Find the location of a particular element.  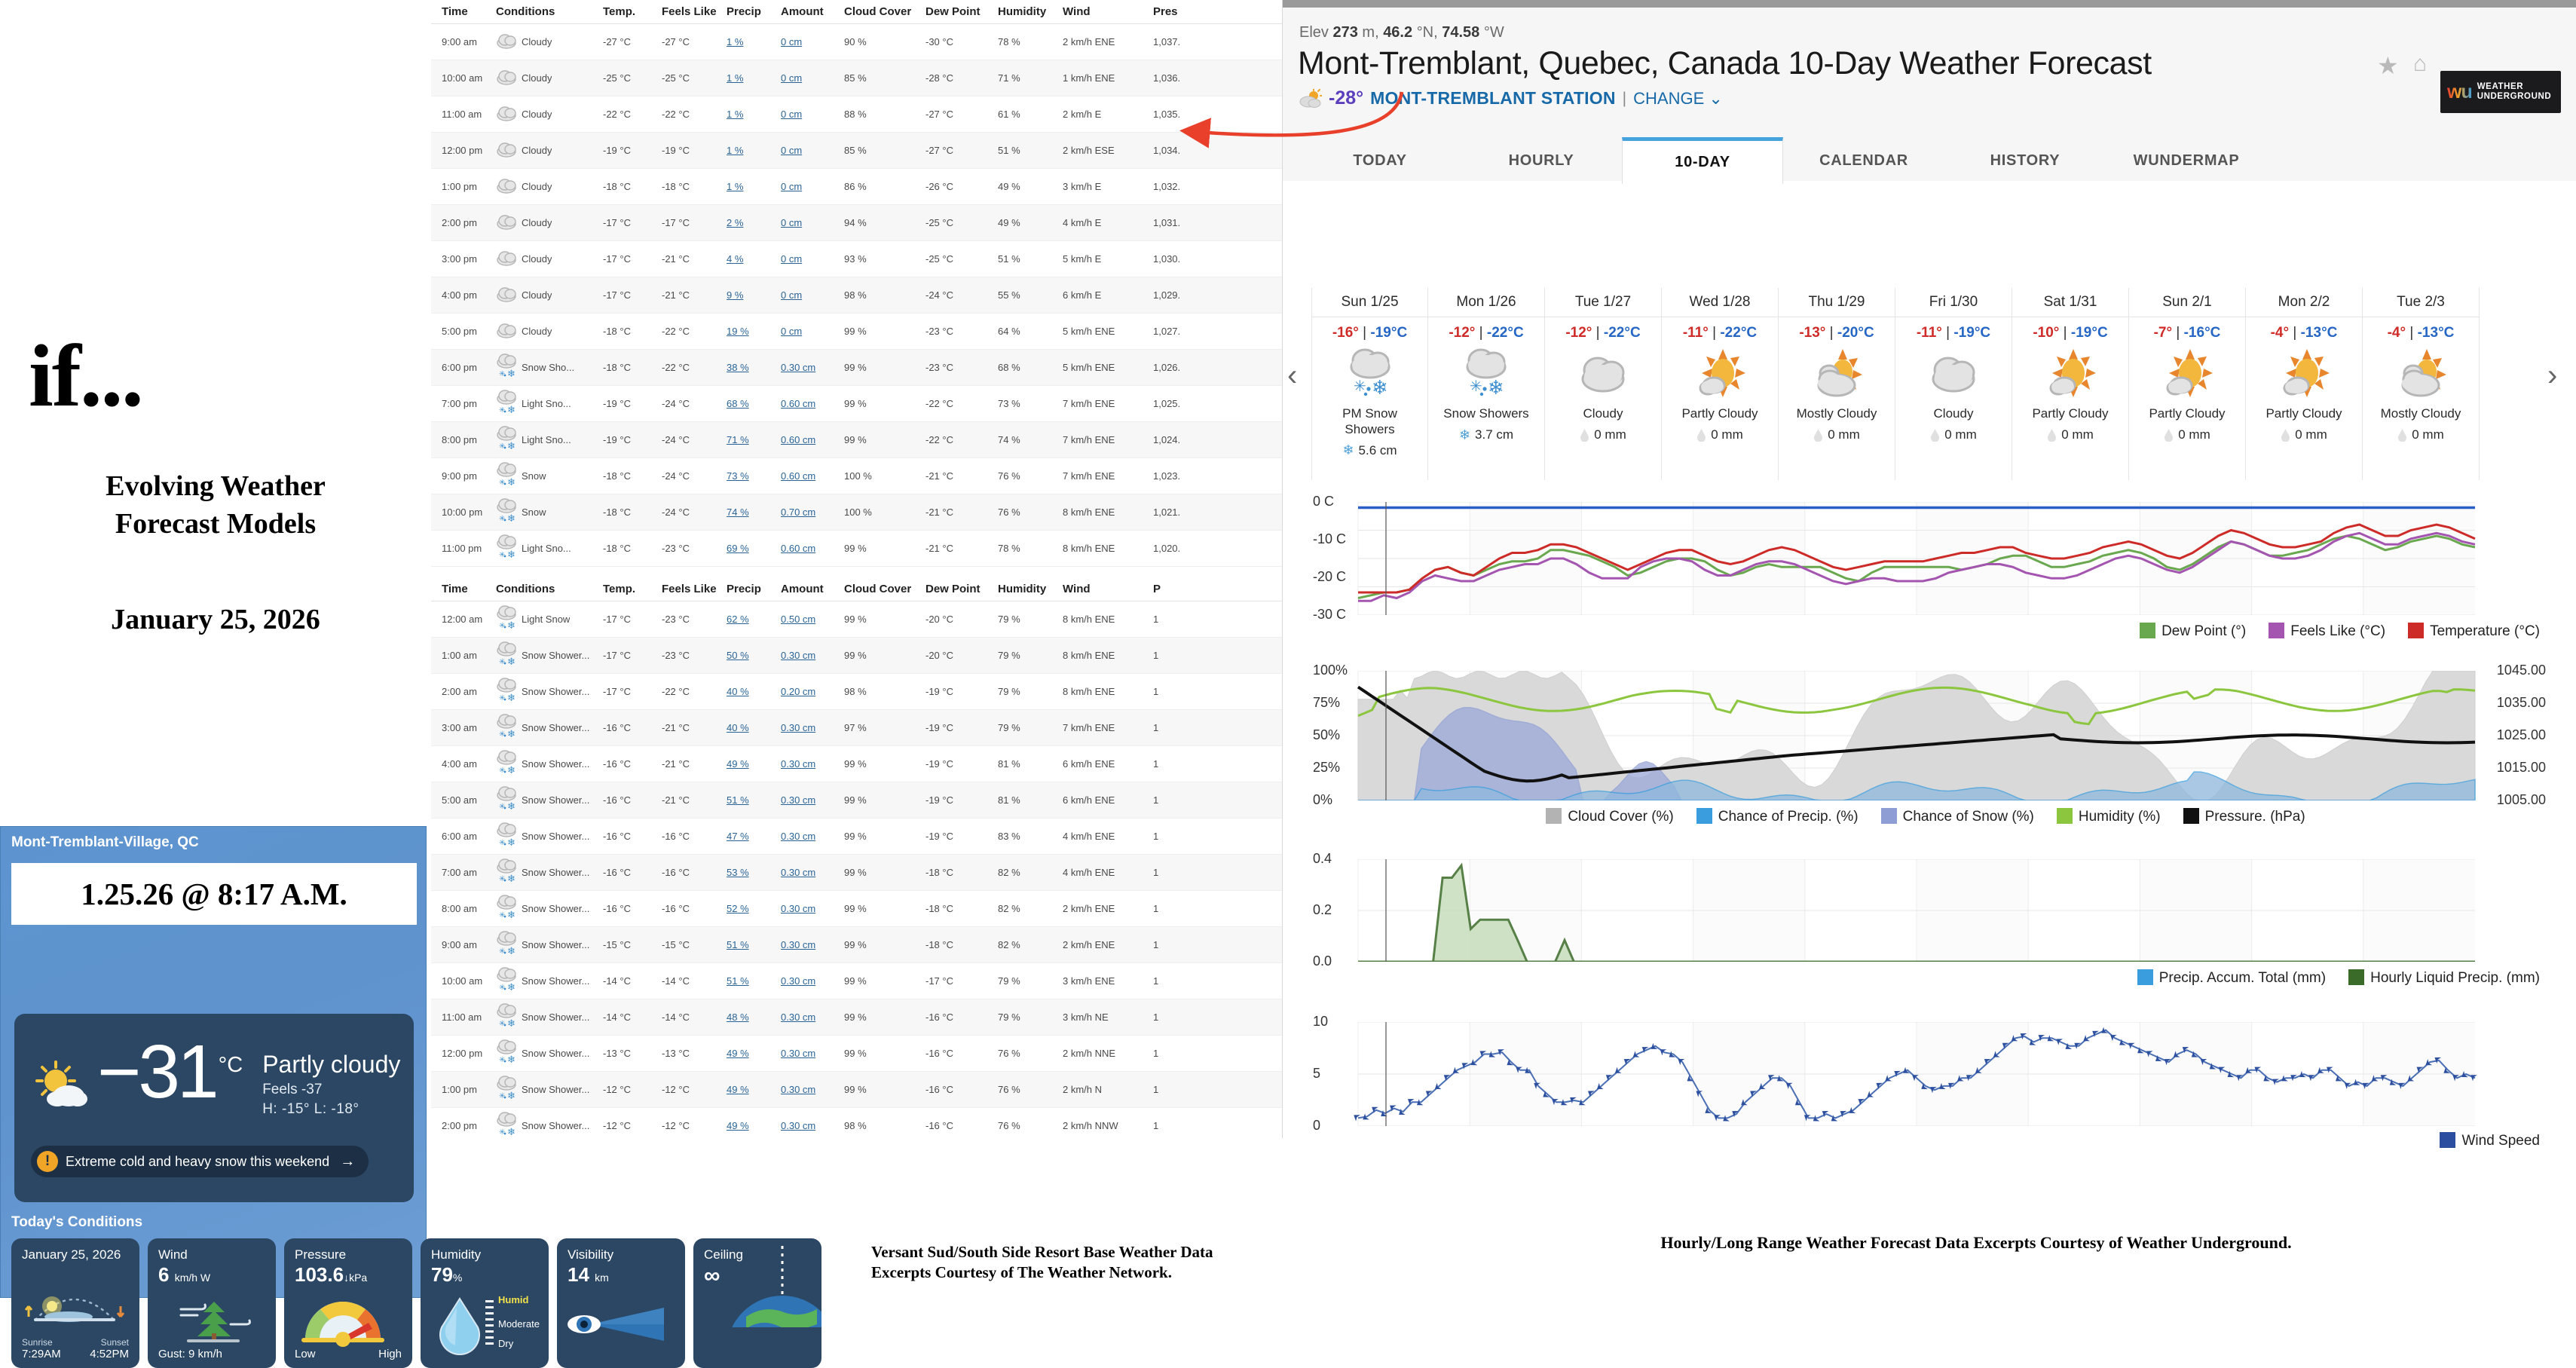

cell-precip: 73 % is located at coordinates (738, 476).